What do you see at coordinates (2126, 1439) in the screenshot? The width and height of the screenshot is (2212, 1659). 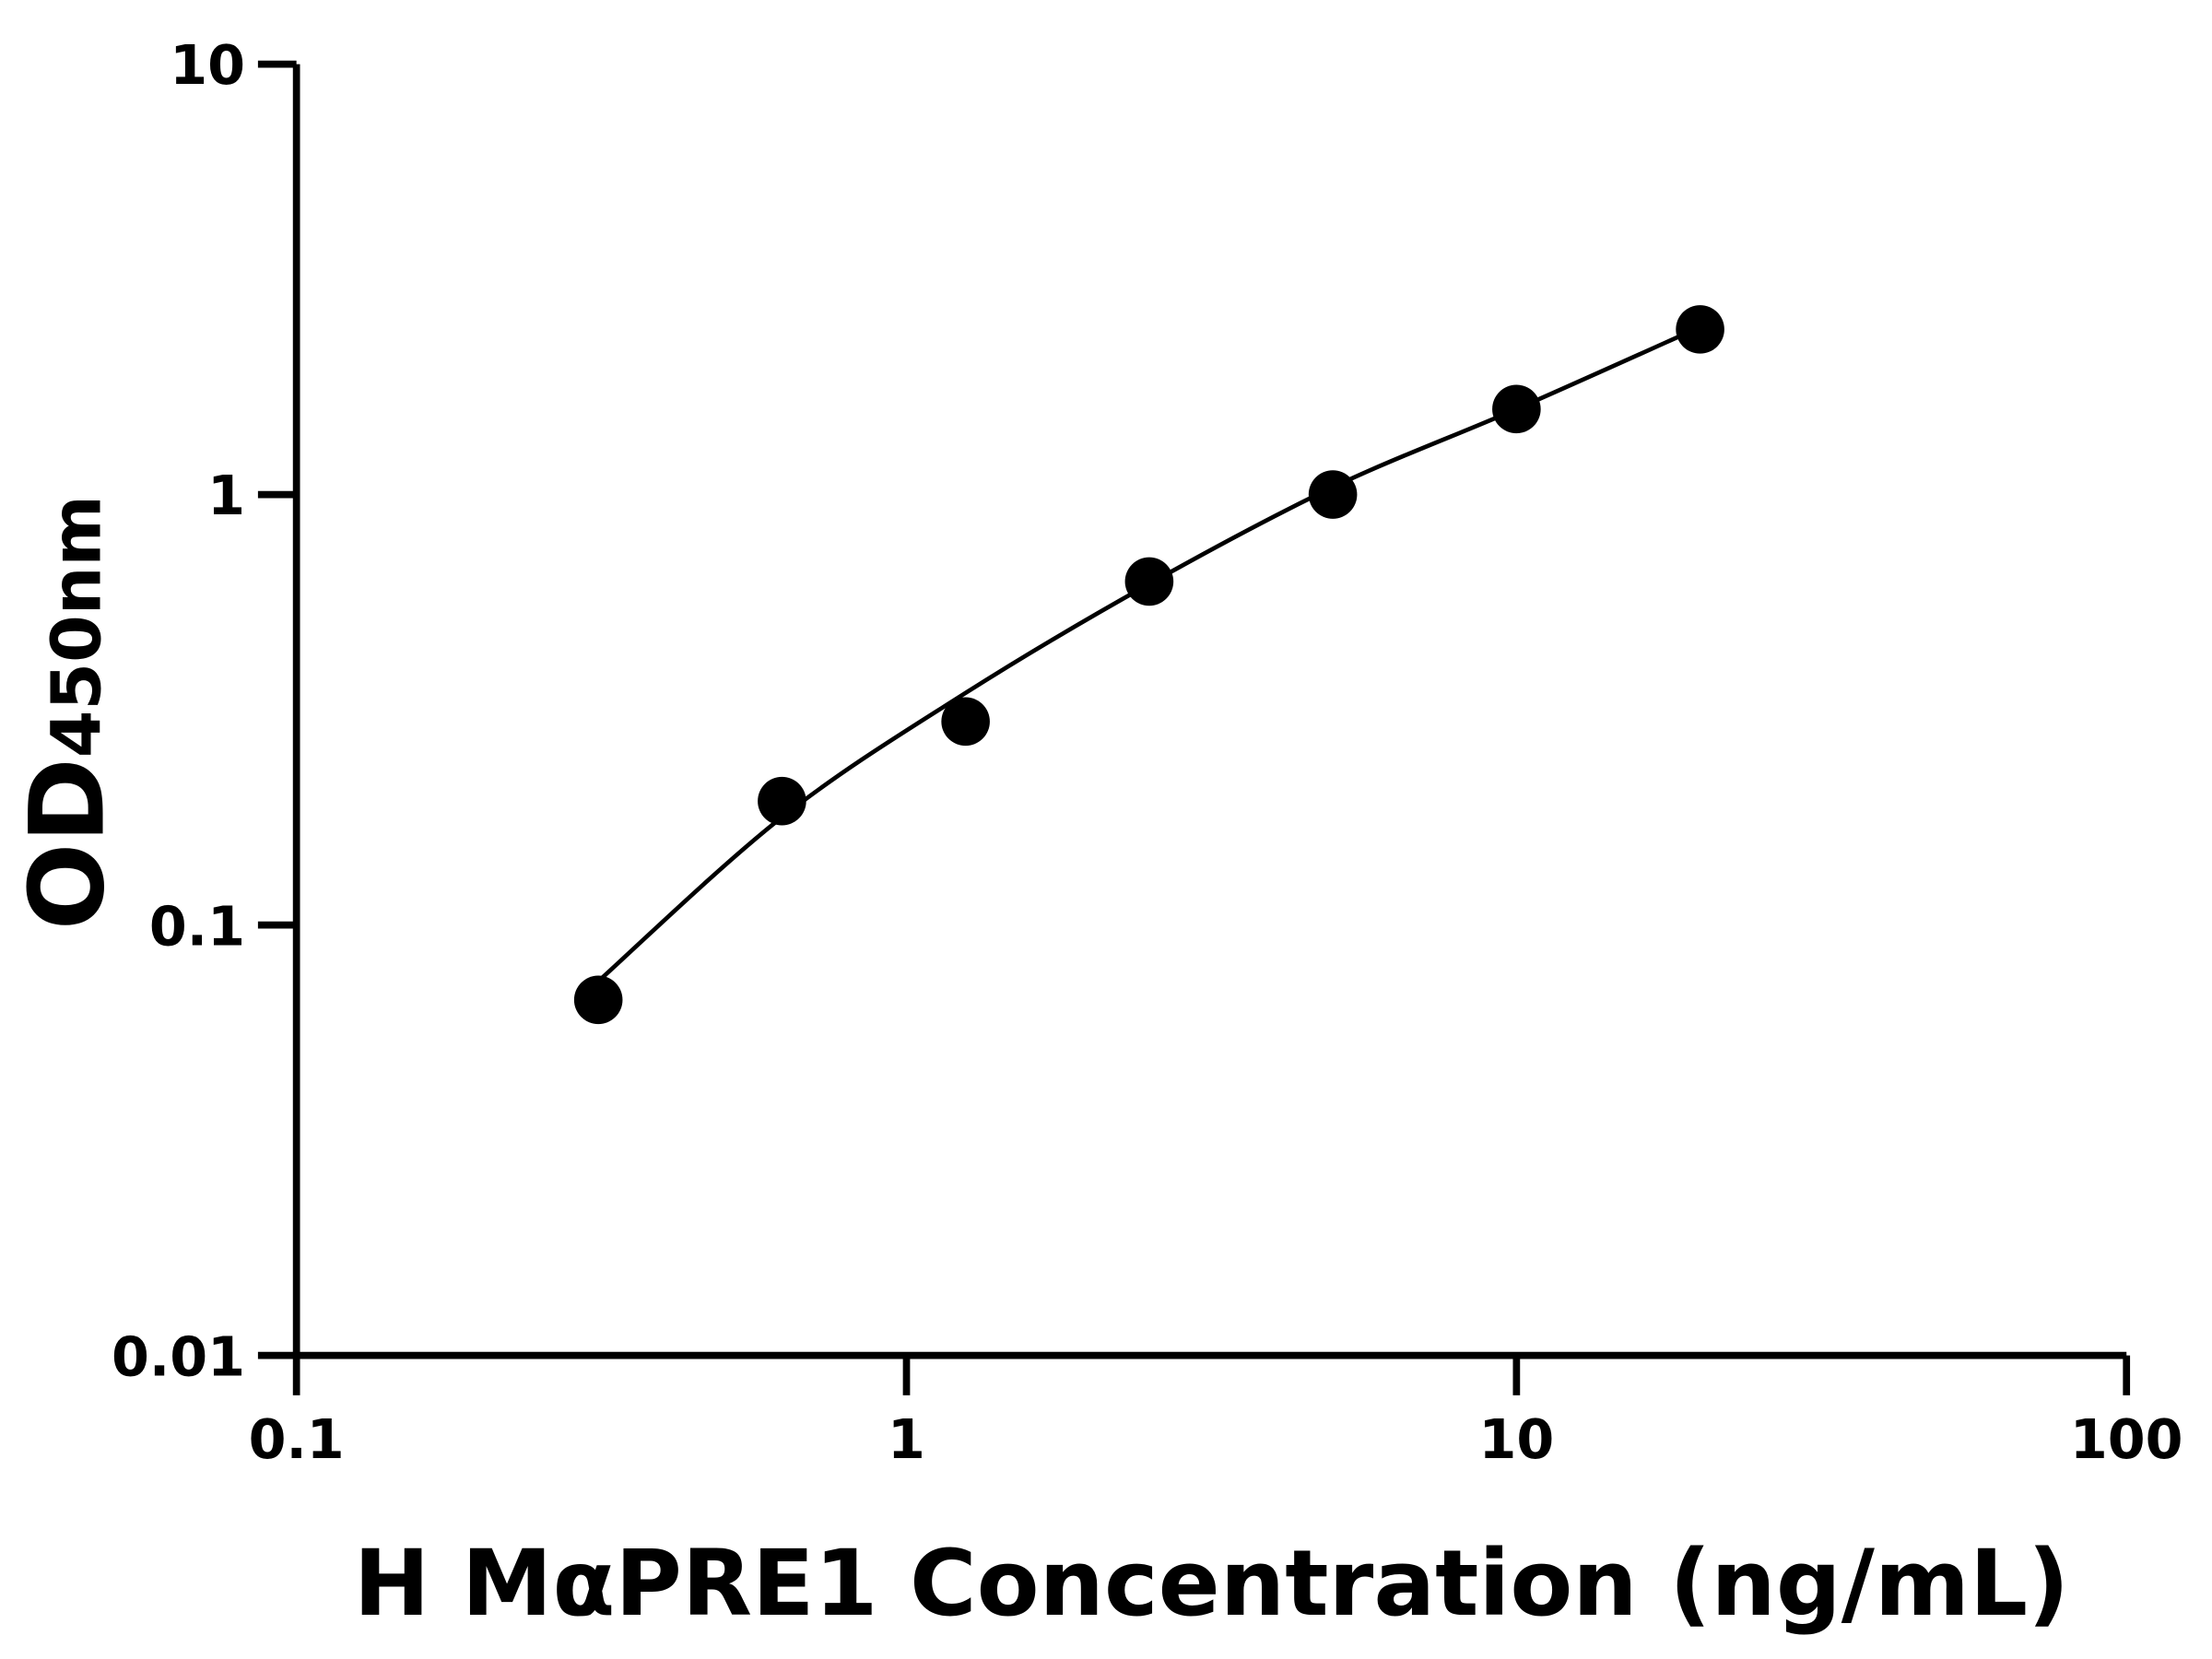 I see `x-tick-label: 100` at bounding box center [2126, 1439].